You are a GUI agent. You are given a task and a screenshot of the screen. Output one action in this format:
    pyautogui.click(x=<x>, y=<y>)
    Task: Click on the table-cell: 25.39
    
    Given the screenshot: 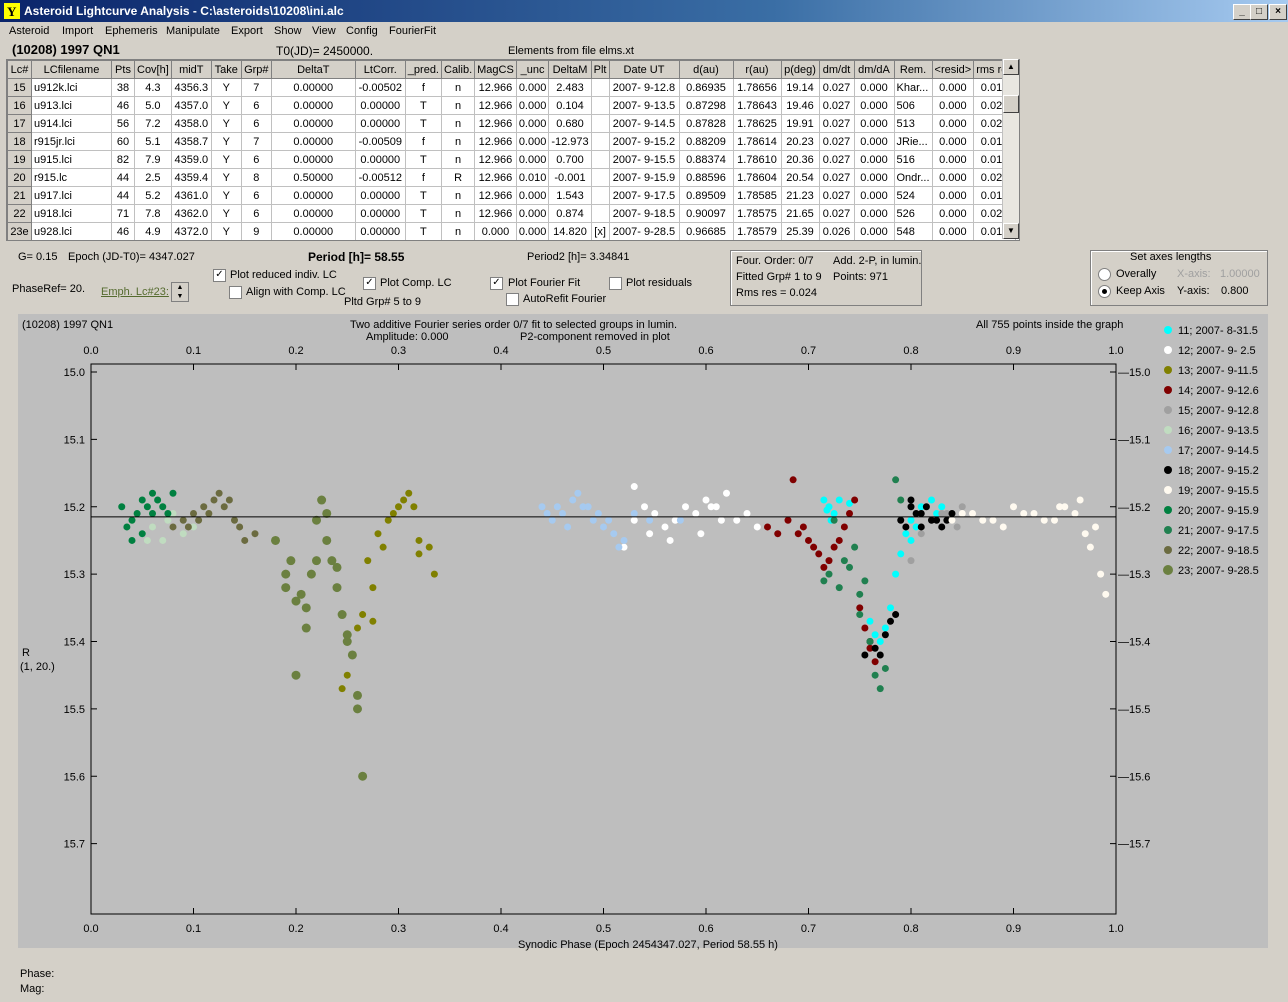 What is the action you would take?
    pyautogui.click(x=800, y=231)
    